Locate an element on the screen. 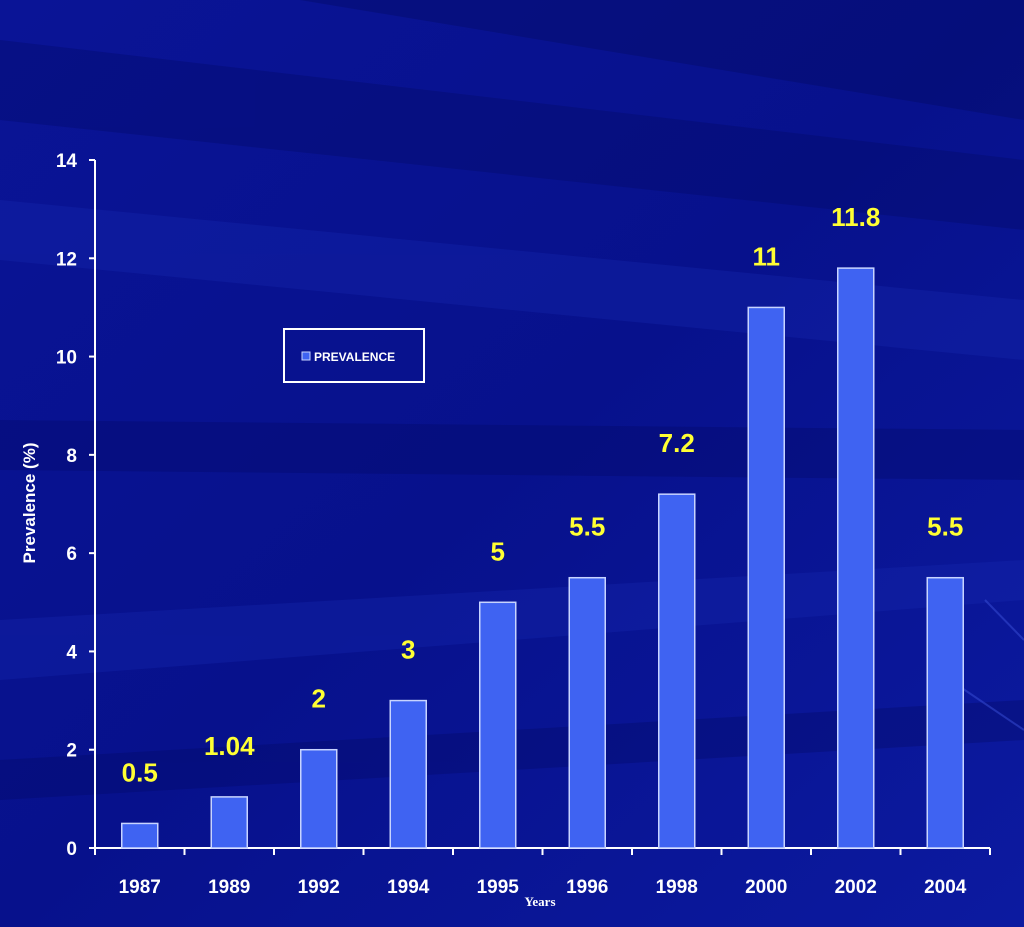  legend-label-prevalence: PREVALENCE is located at coordinates (354, 357).